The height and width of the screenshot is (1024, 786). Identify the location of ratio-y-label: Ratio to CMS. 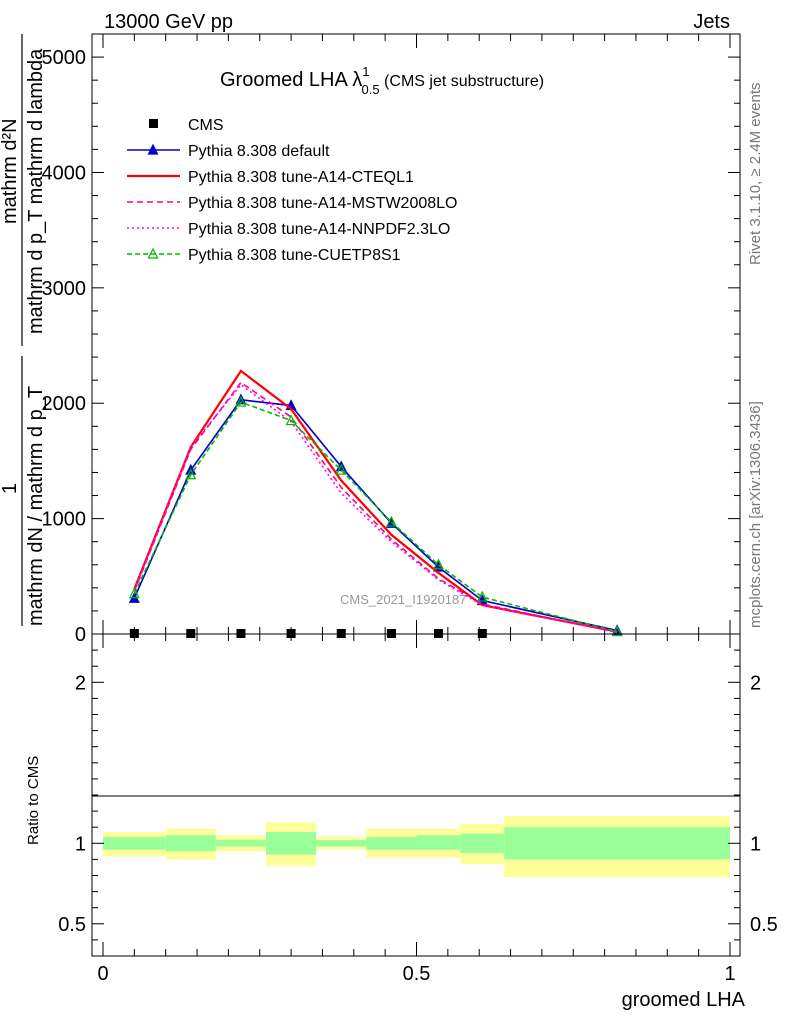
(33, 800).